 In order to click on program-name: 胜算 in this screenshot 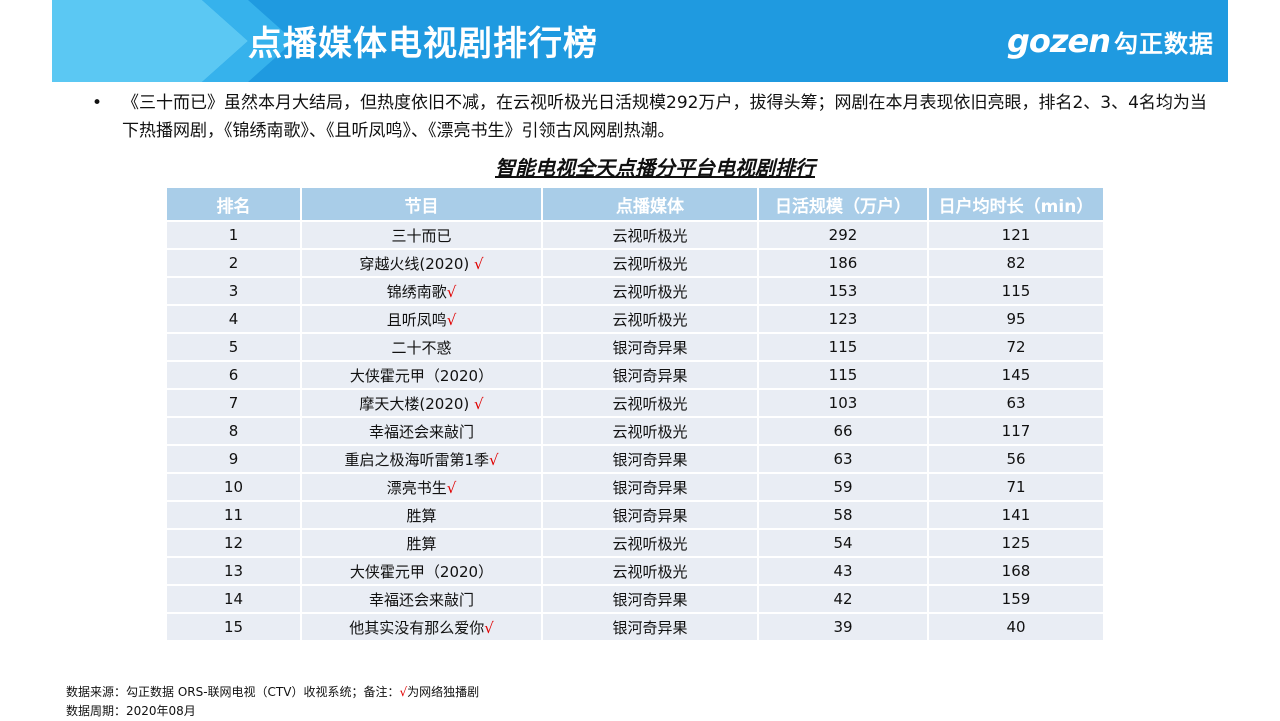, I will do `click(421, 515)`.